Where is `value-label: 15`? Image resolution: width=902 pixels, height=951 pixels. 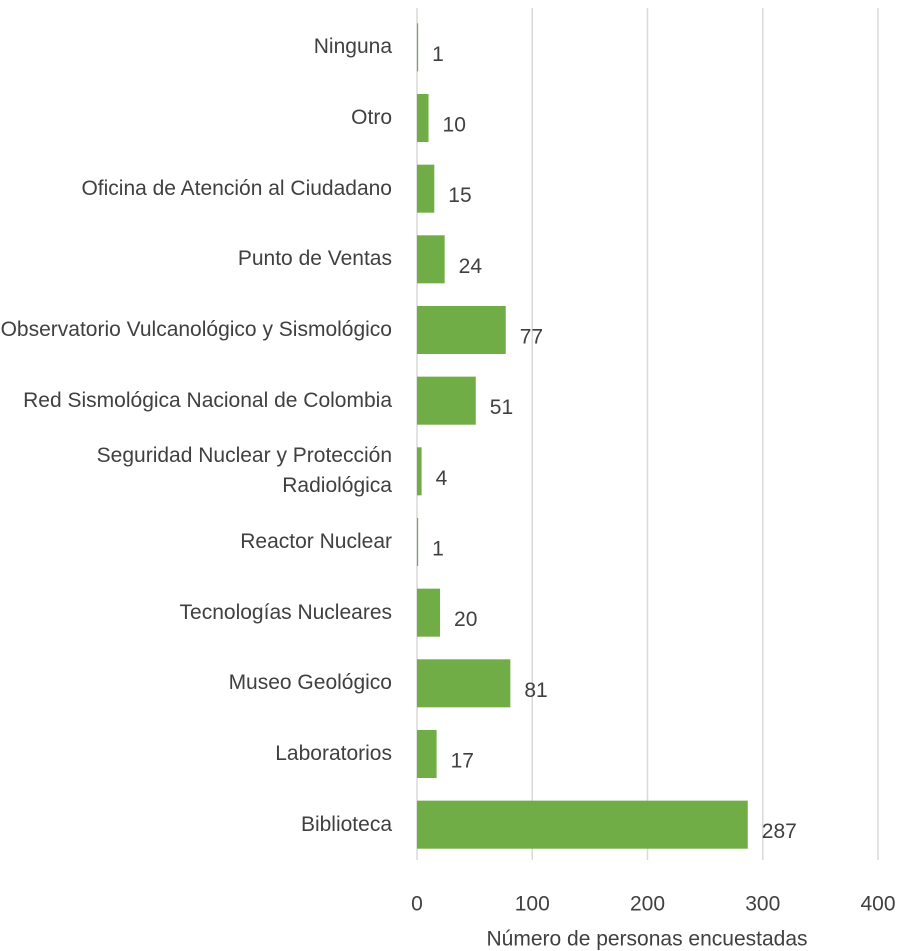 value-label: 15 is located at coordinates (459, 195).